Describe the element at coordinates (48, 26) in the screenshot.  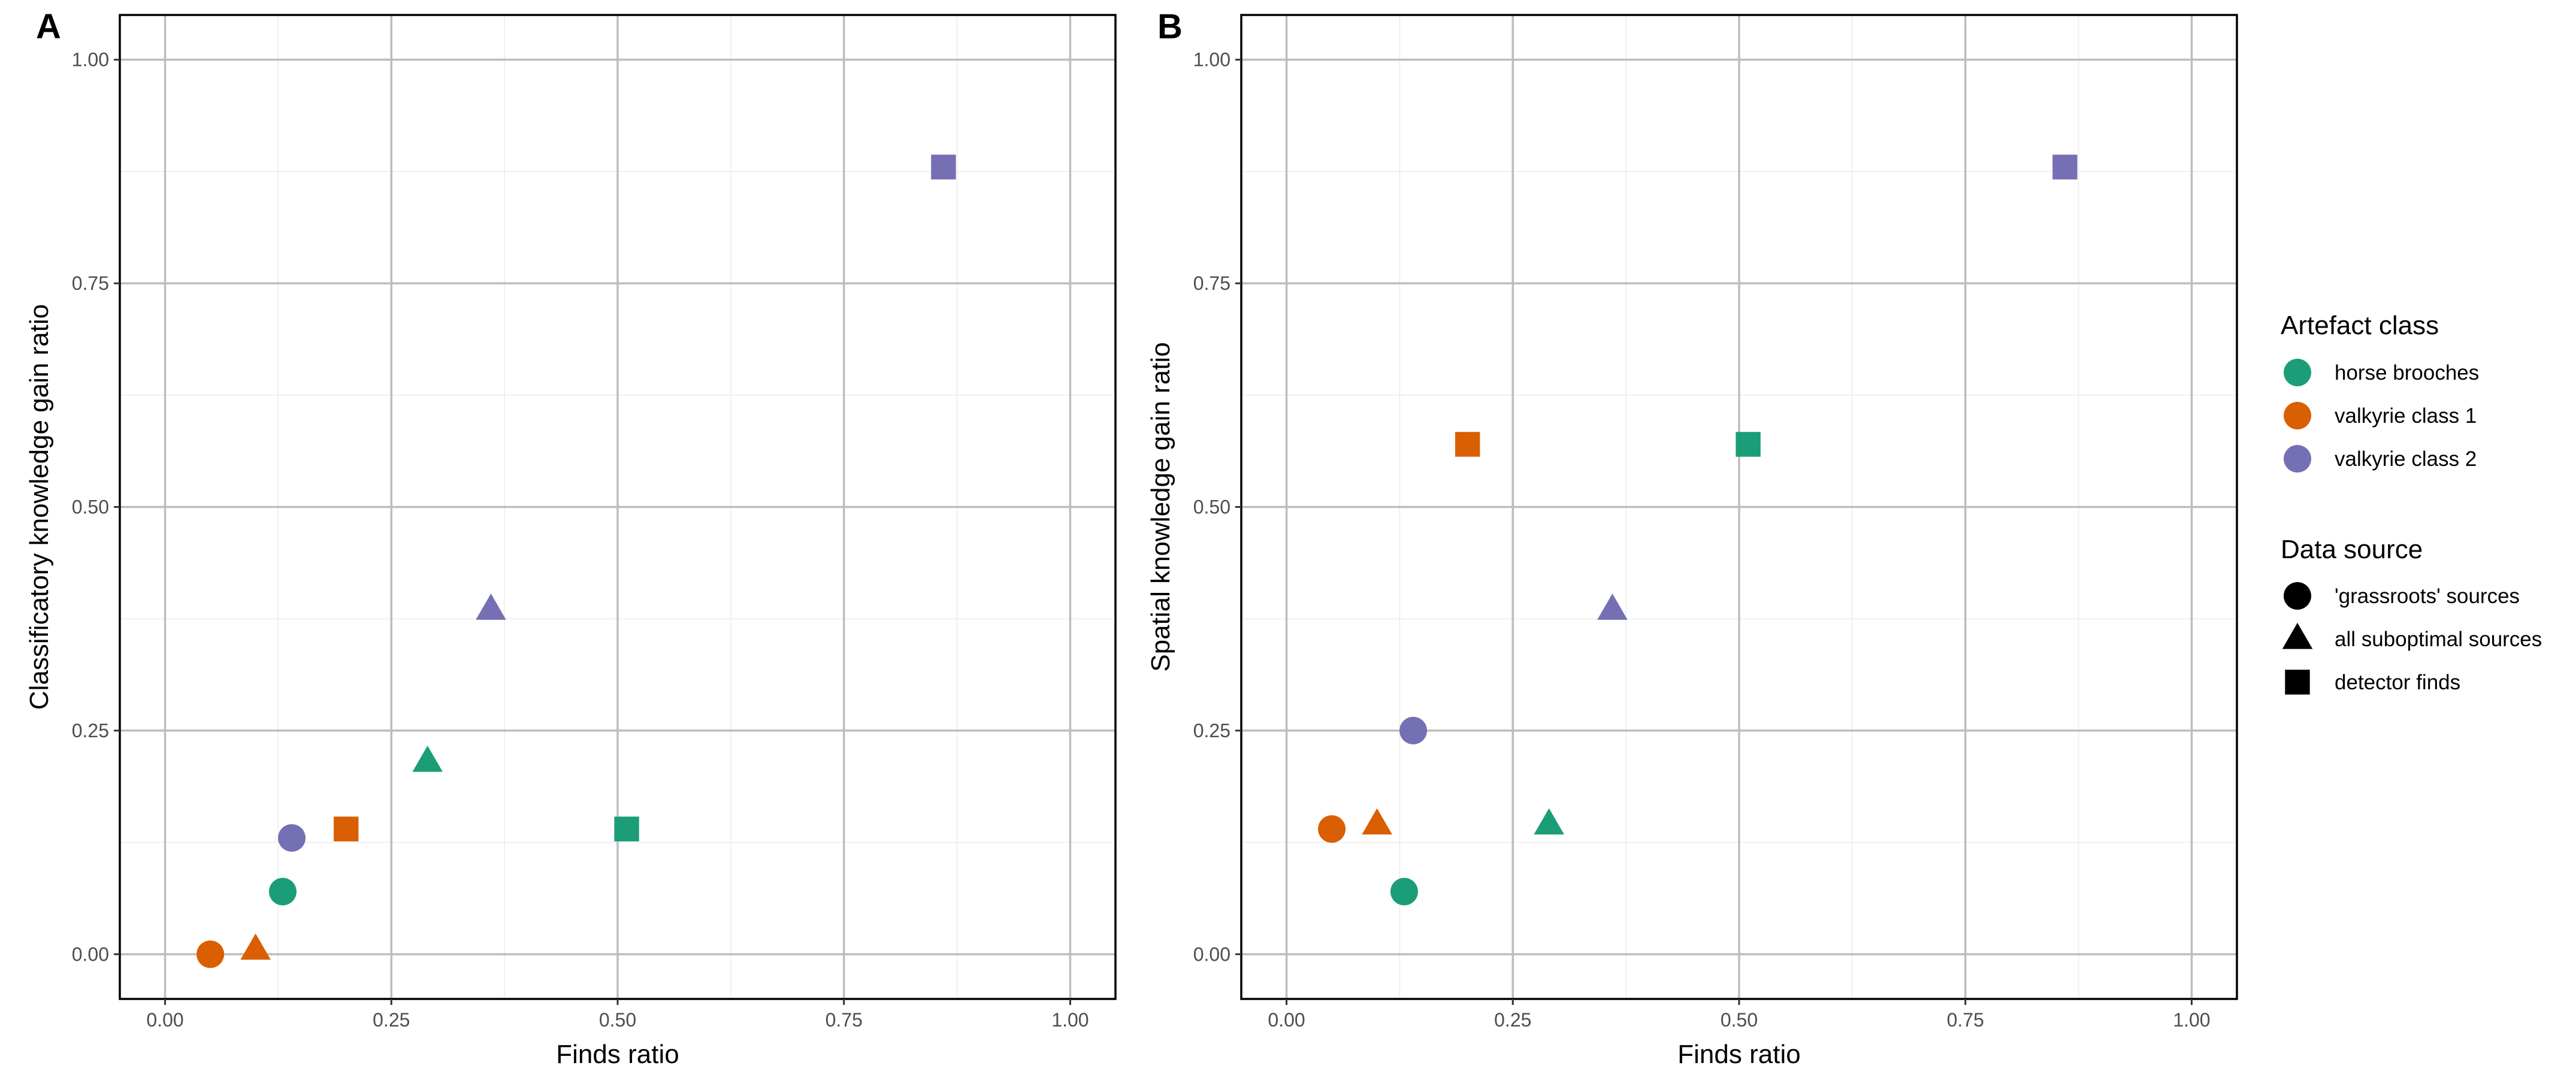
I see `panel-letter: A` at that location.